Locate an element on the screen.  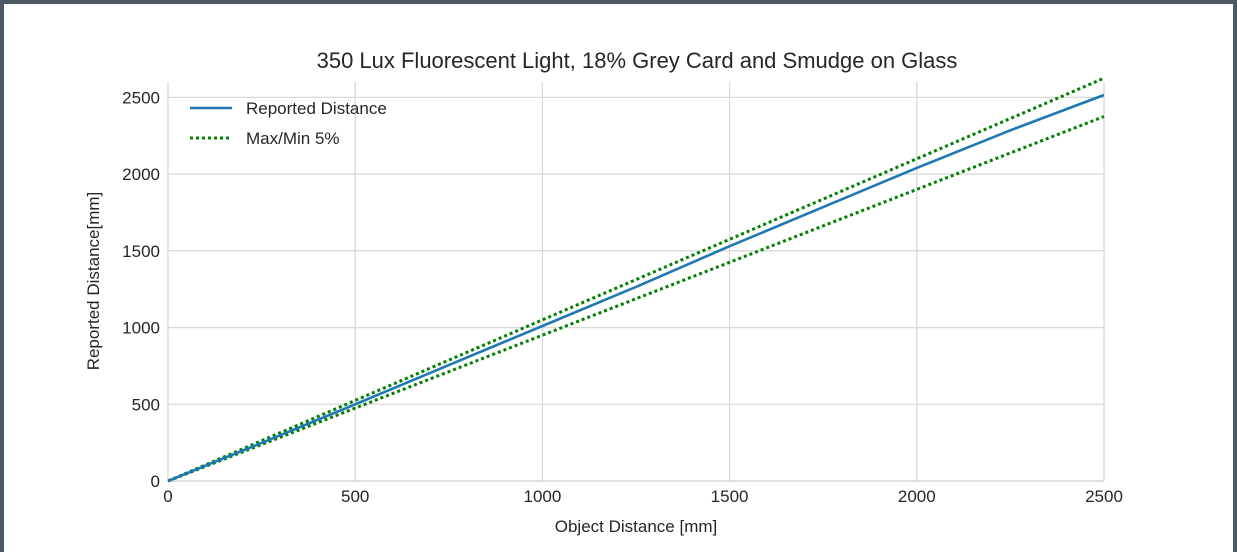
legend-label-max-min: Max/Min 5% is located at coordinates (293, 138).